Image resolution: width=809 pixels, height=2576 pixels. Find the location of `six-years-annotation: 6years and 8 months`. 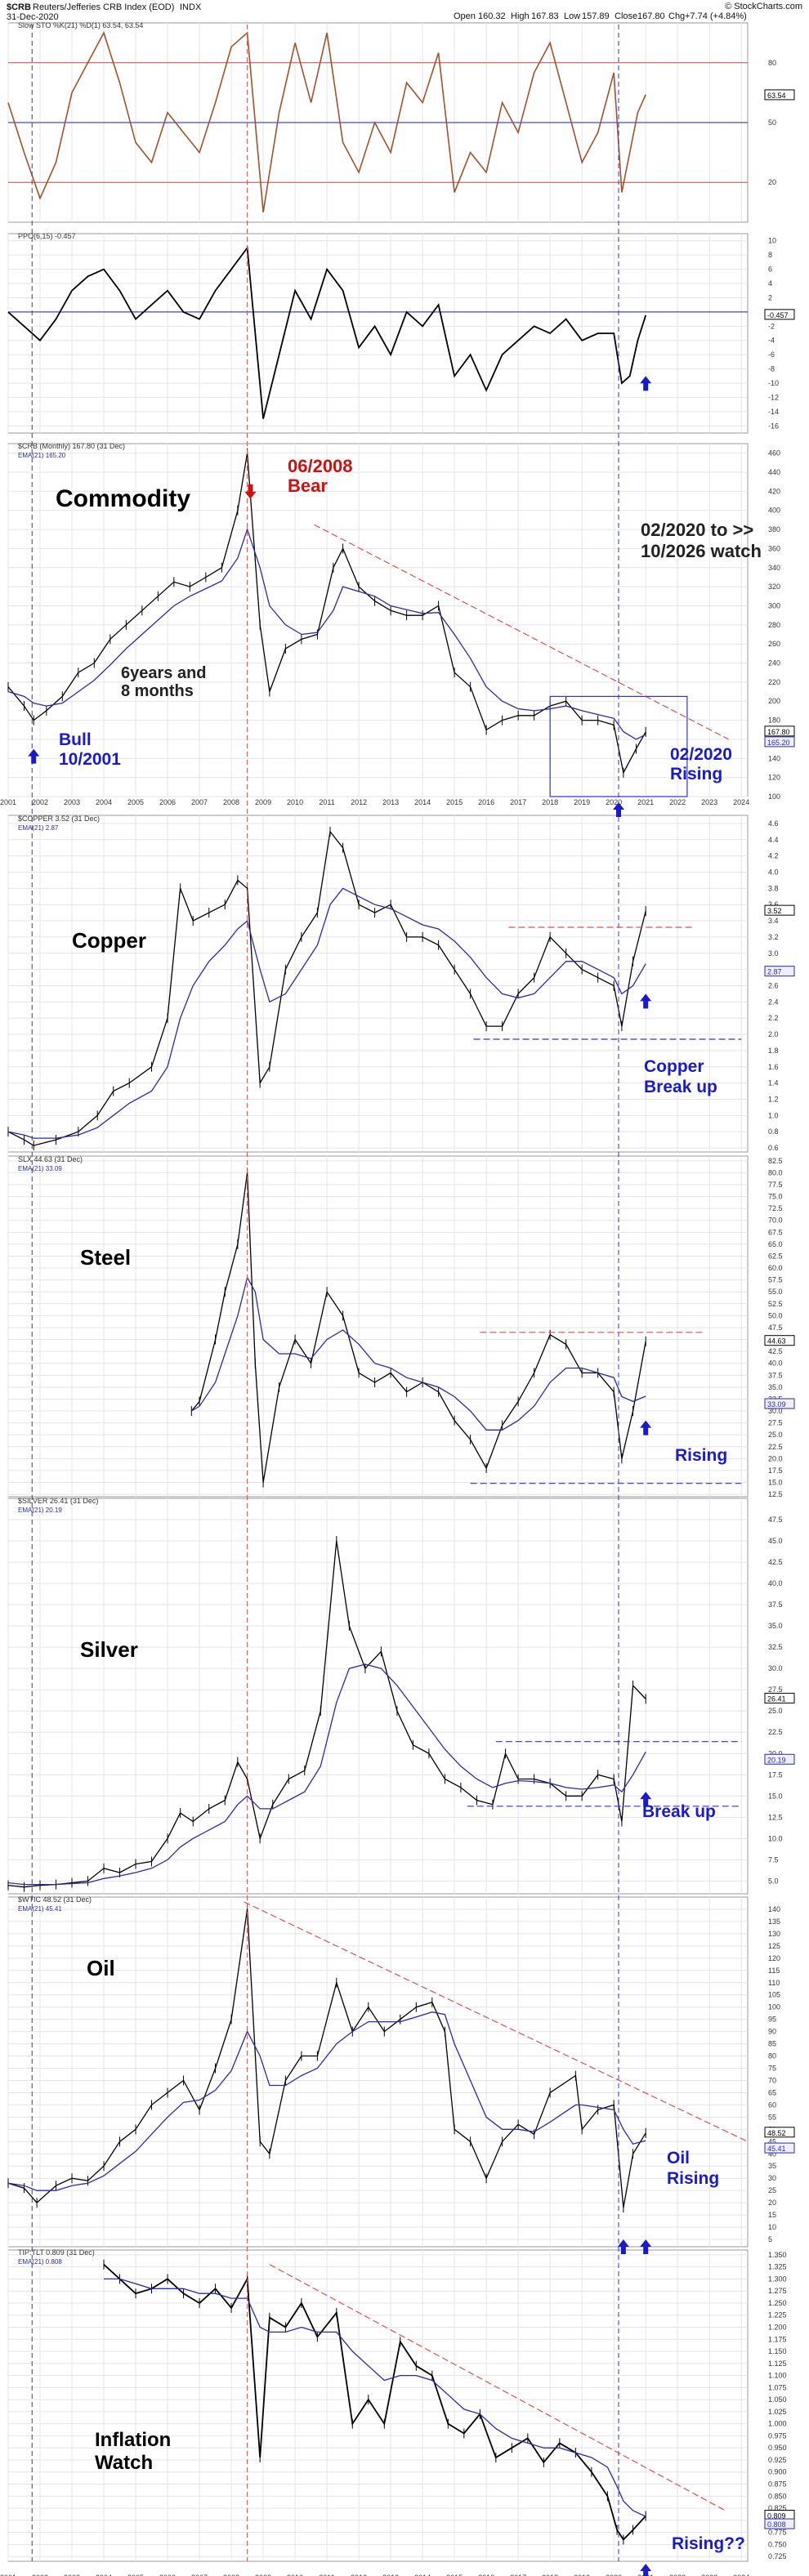

six-years-annotation: 6years and 8 months is located at coordinates (164, 682).